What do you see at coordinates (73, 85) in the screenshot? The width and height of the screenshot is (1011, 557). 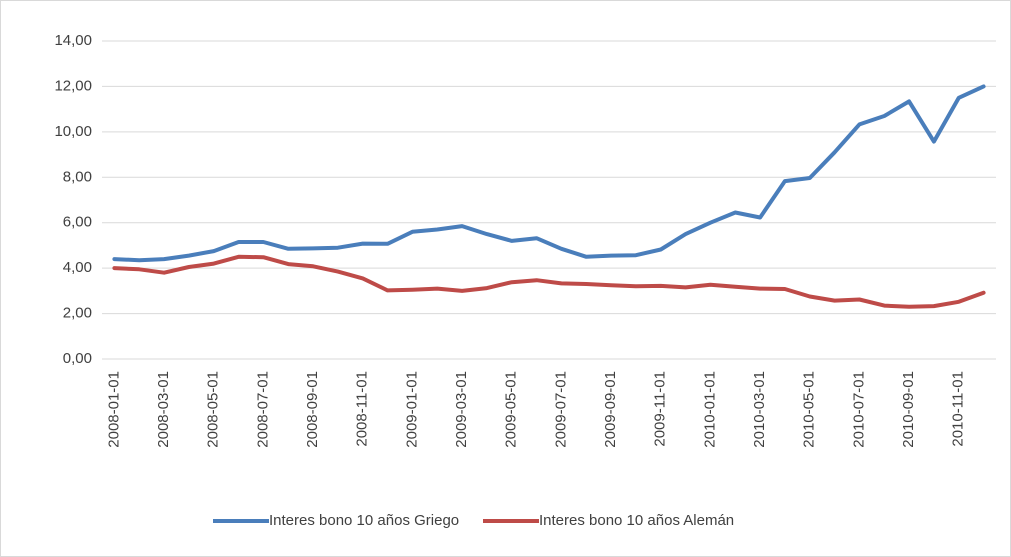 I see `y-tick-label: 12,00` at bounding box center [73, 85].